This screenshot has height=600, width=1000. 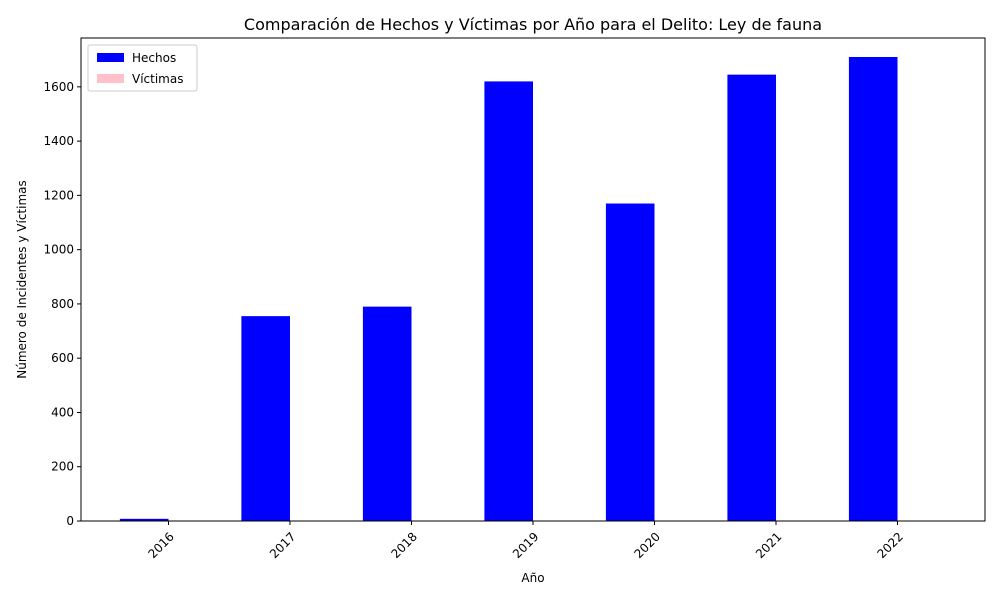 I want to click on y-tick-label: 0, so click(x=70, y=521).